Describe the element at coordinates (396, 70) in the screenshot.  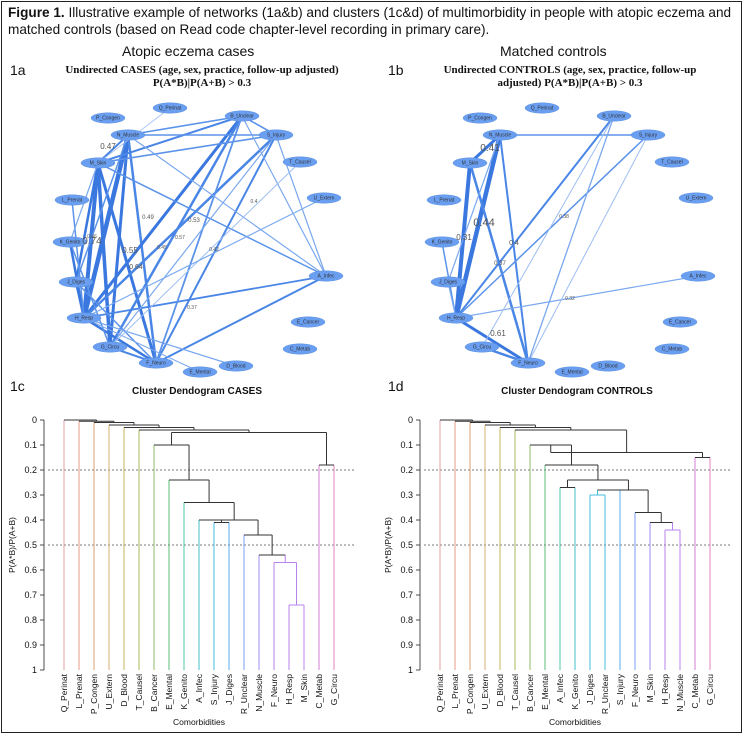
I see `panel-label-1b: 1b` at that location.